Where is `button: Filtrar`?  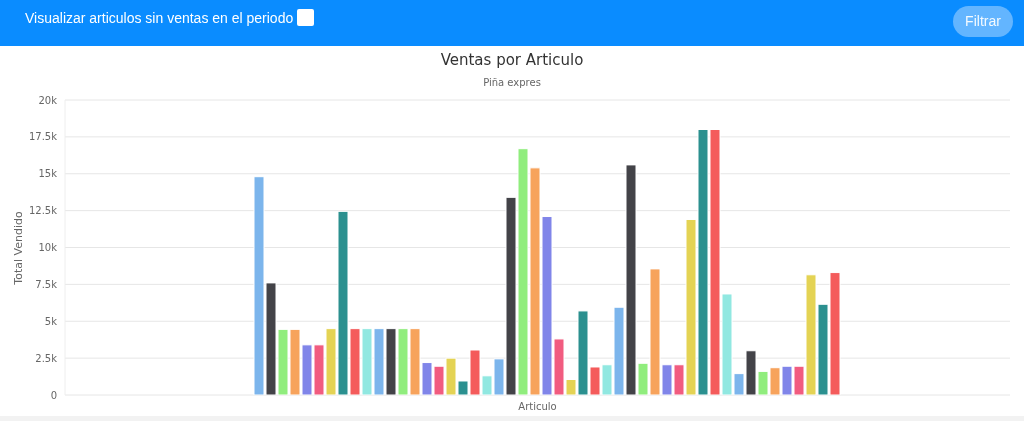
button: Filtrar is located at coordinates (983, 21).